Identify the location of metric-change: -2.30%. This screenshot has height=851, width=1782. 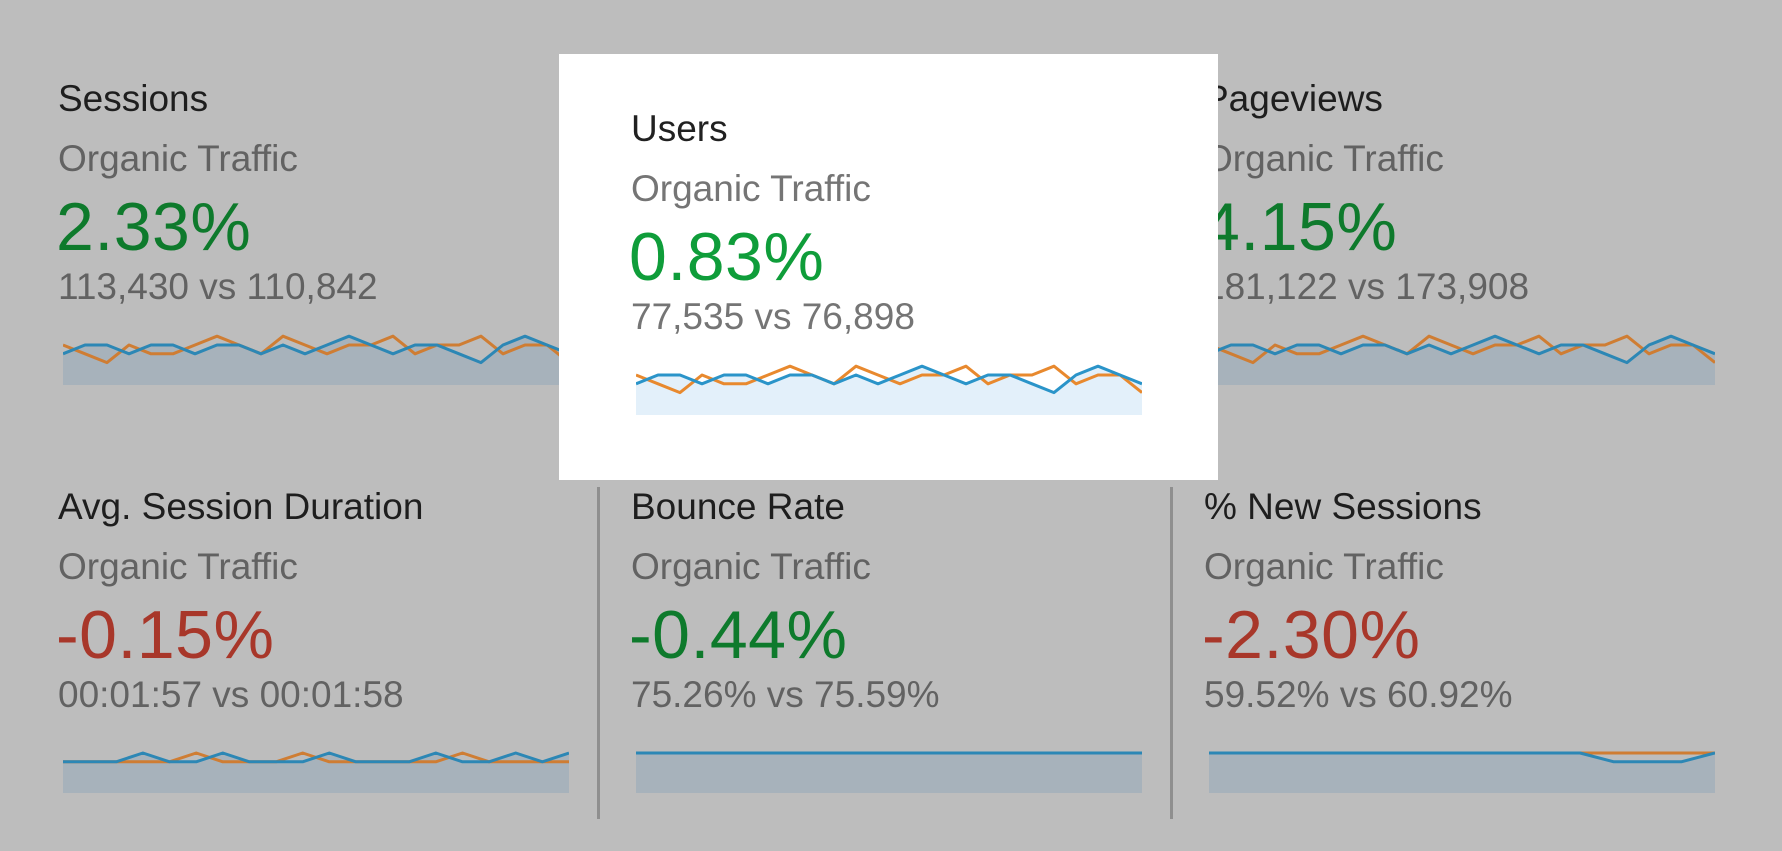
(1311, 635).